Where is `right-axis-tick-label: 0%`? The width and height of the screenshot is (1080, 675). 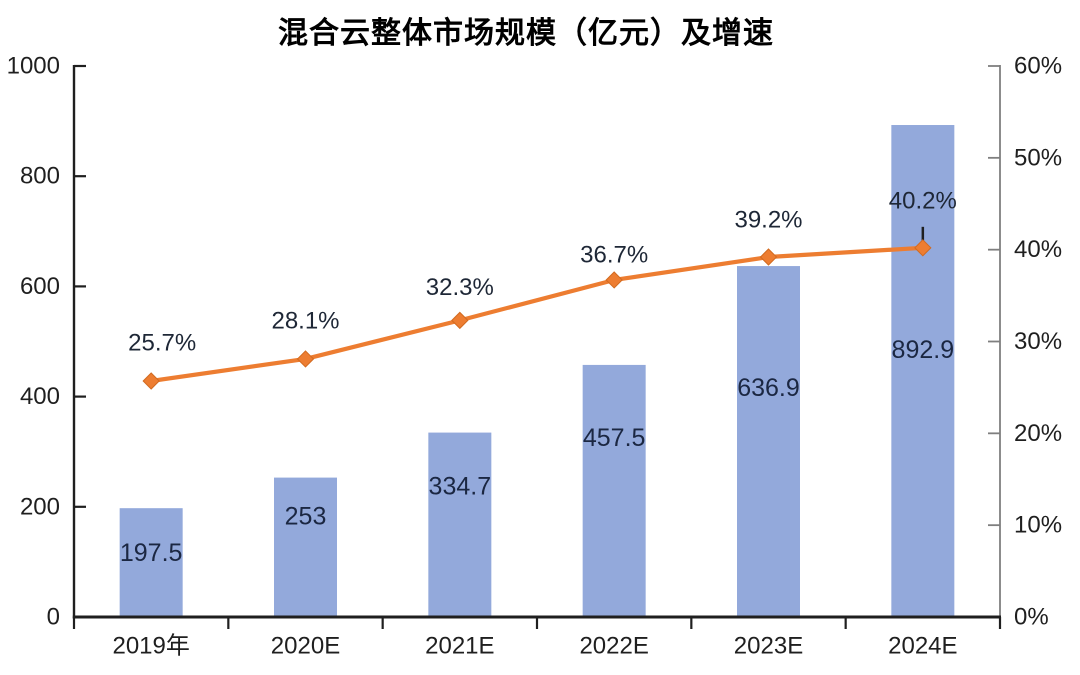 right-axis-tick-label: 0% is located at coordinates (1031, 617).